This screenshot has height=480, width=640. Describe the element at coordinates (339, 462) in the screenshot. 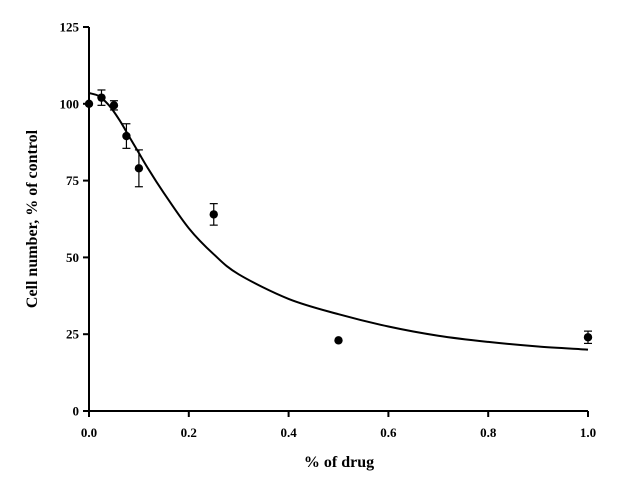

I see `x-axis-title: % of drug` at that location.